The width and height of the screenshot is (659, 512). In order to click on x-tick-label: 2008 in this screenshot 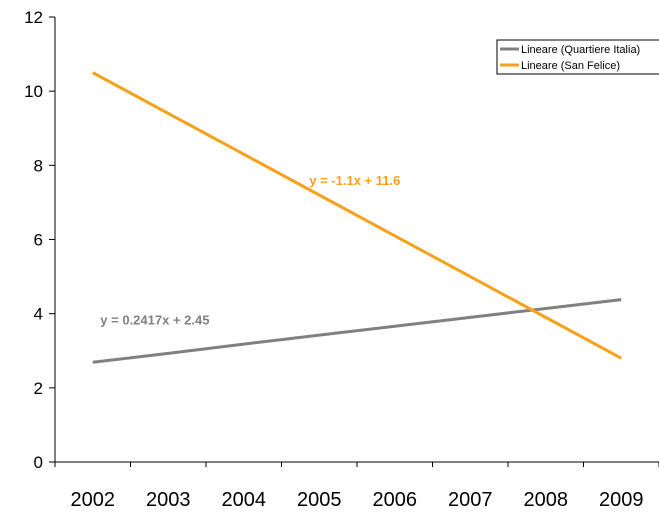, I will do `click(546, 500)`.